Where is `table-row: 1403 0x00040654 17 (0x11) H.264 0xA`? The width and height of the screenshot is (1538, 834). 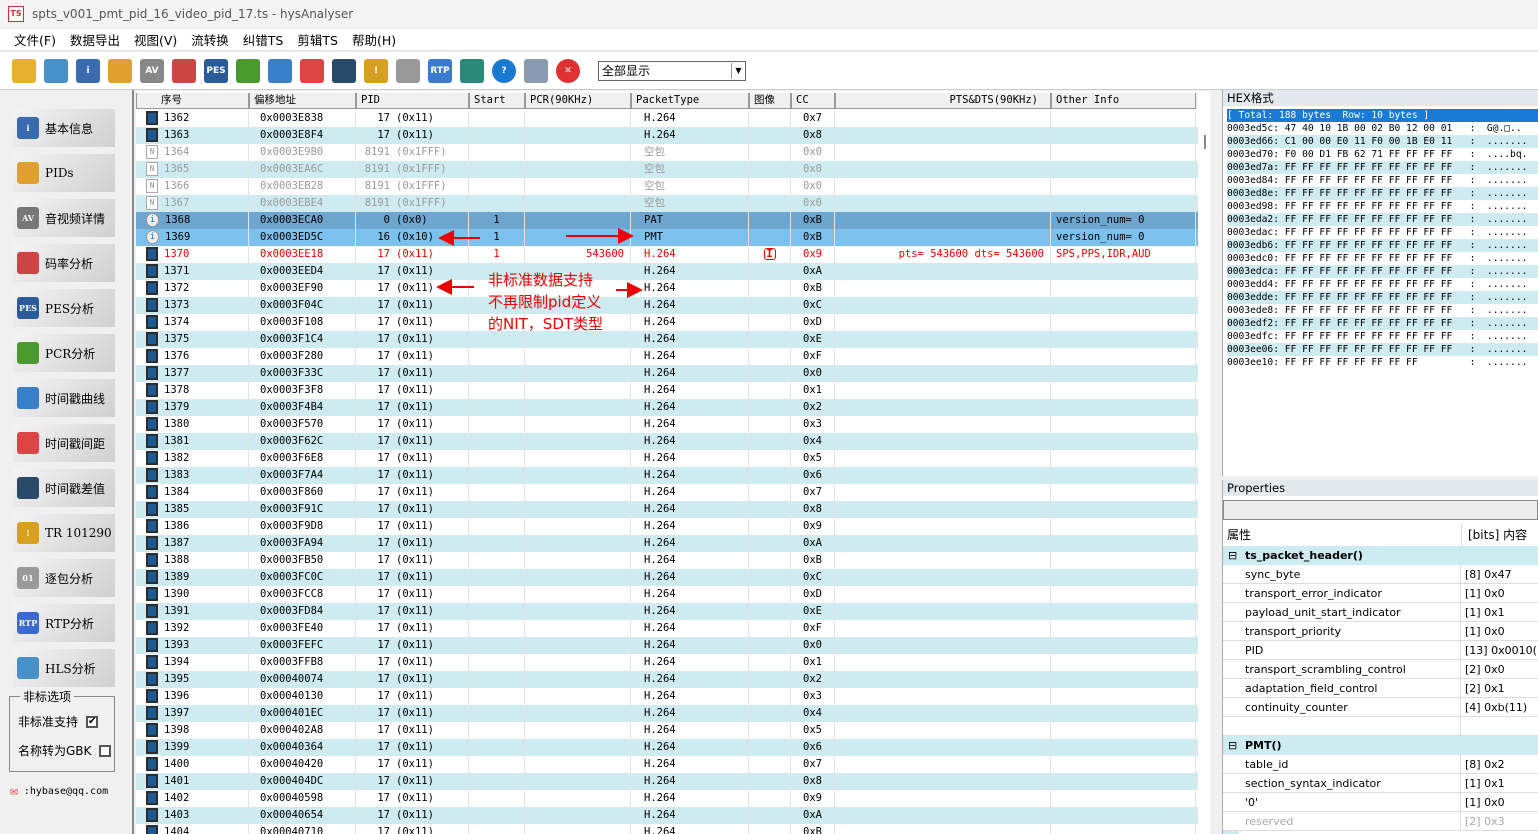
table-row: 1403 0x00040654 17 (0x11) H.264 0xA is located at coordinates (667, 815).